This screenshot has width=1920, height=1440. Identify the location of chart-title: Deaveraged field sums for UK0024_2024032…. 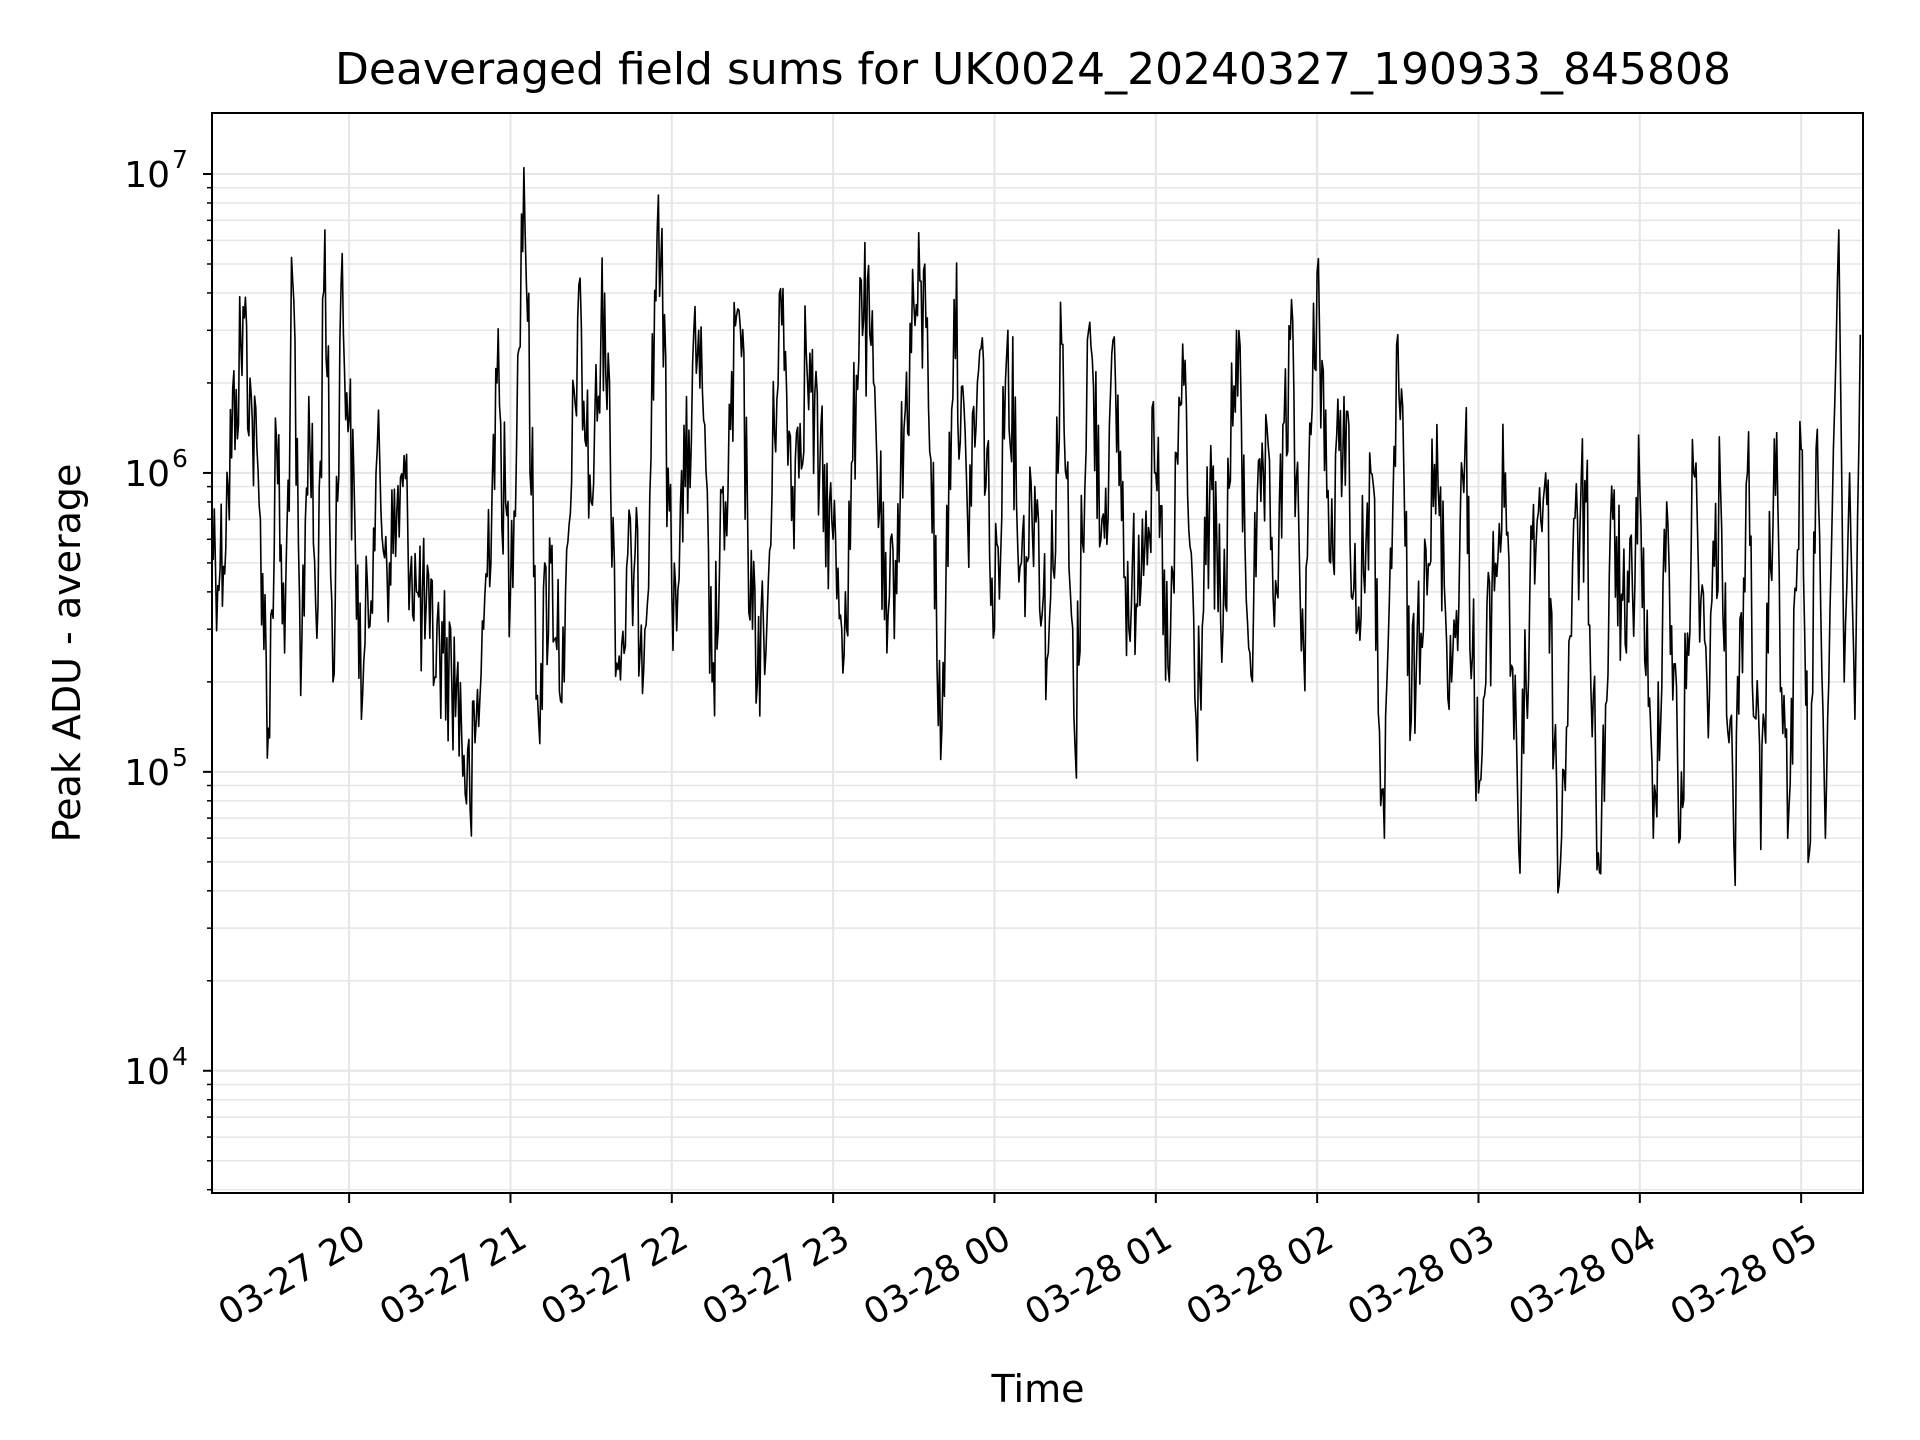
(1033, 69).